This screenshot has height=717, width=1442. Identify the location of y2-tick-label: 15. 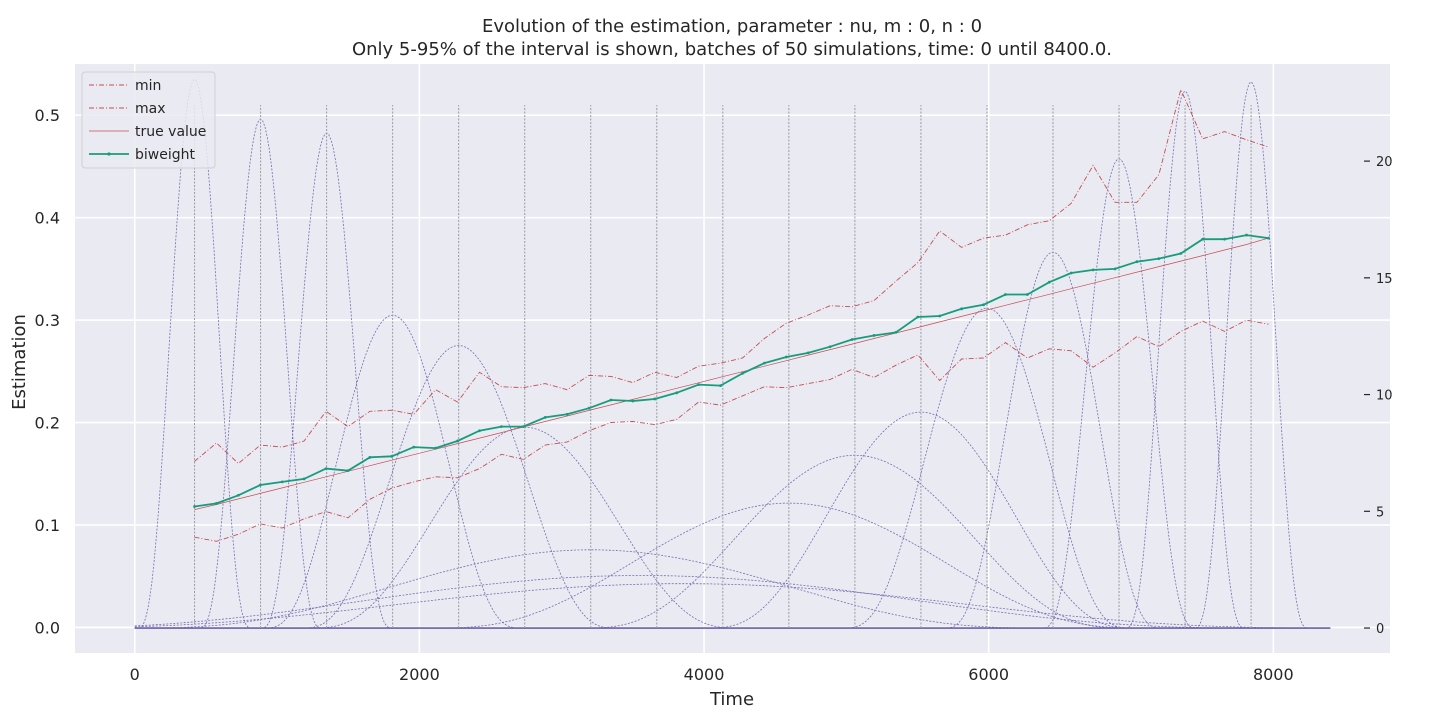
(1384, 279).